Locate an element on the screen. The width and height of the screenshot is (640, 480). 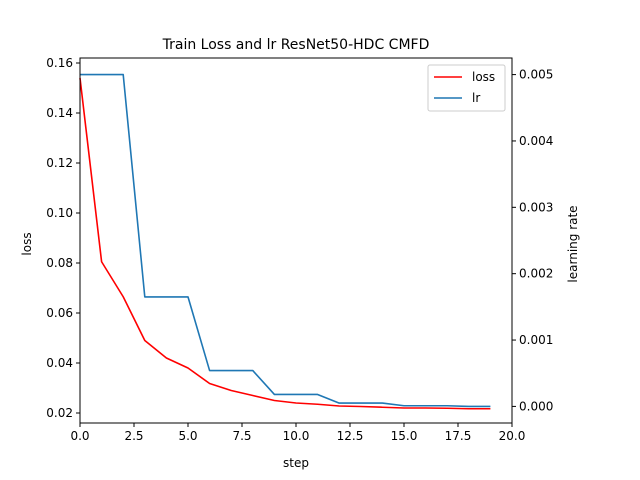
y-tick-label: 0.16 is located at coordinates (59, 63).